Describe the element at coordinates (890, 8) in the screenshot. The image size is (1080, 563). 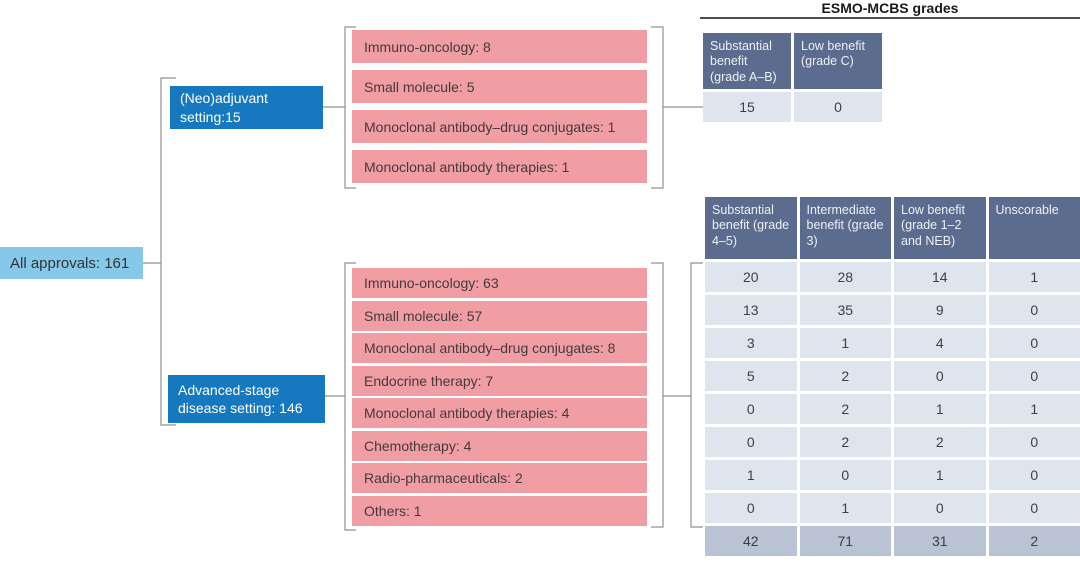
I see `figure-title: ESMO-MCBS grades` at that location.